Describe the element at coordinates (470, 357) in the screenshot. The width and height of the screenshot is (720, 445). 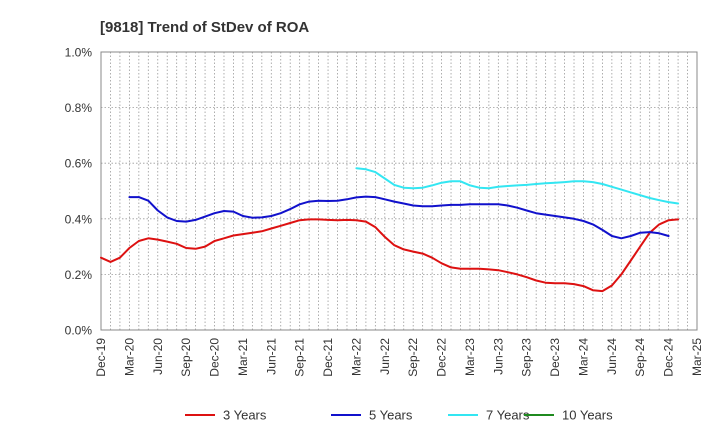
I see `x-tick-label: Mar-23` at that location.